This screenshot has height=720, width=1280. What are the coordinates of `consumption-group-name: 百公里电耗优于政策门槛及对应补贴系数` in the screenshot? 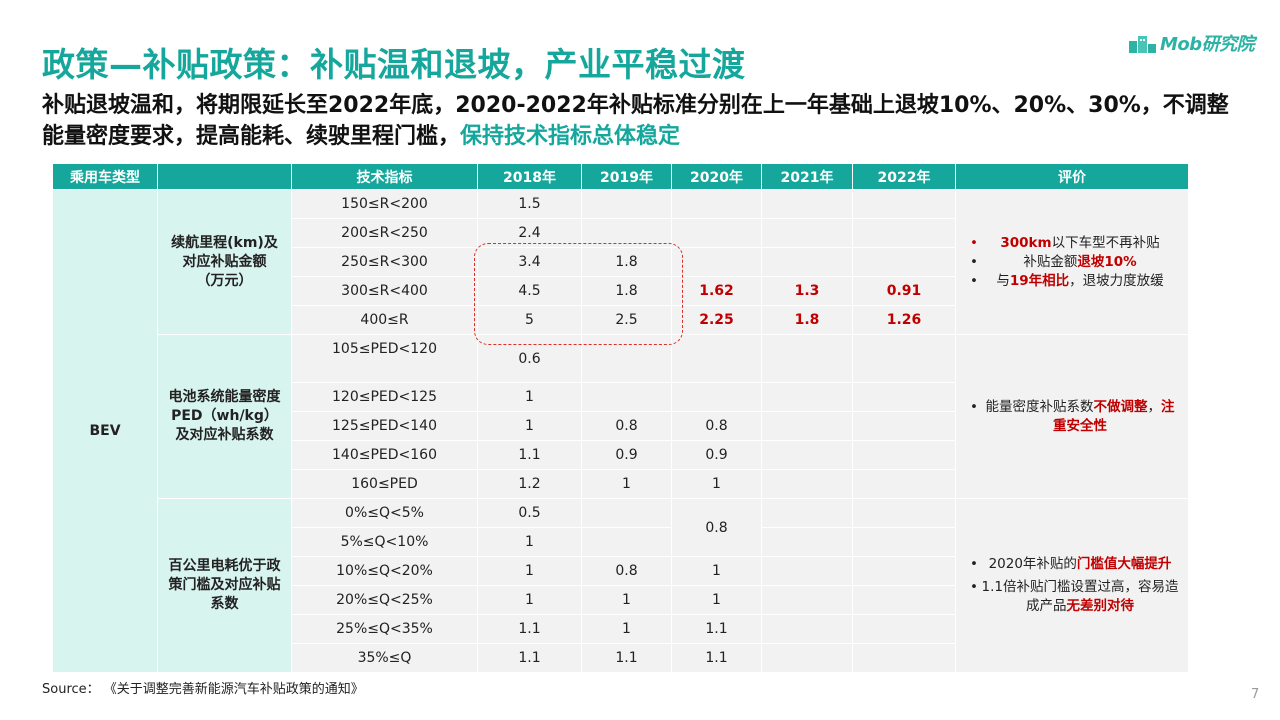 It's located at (224, 585).